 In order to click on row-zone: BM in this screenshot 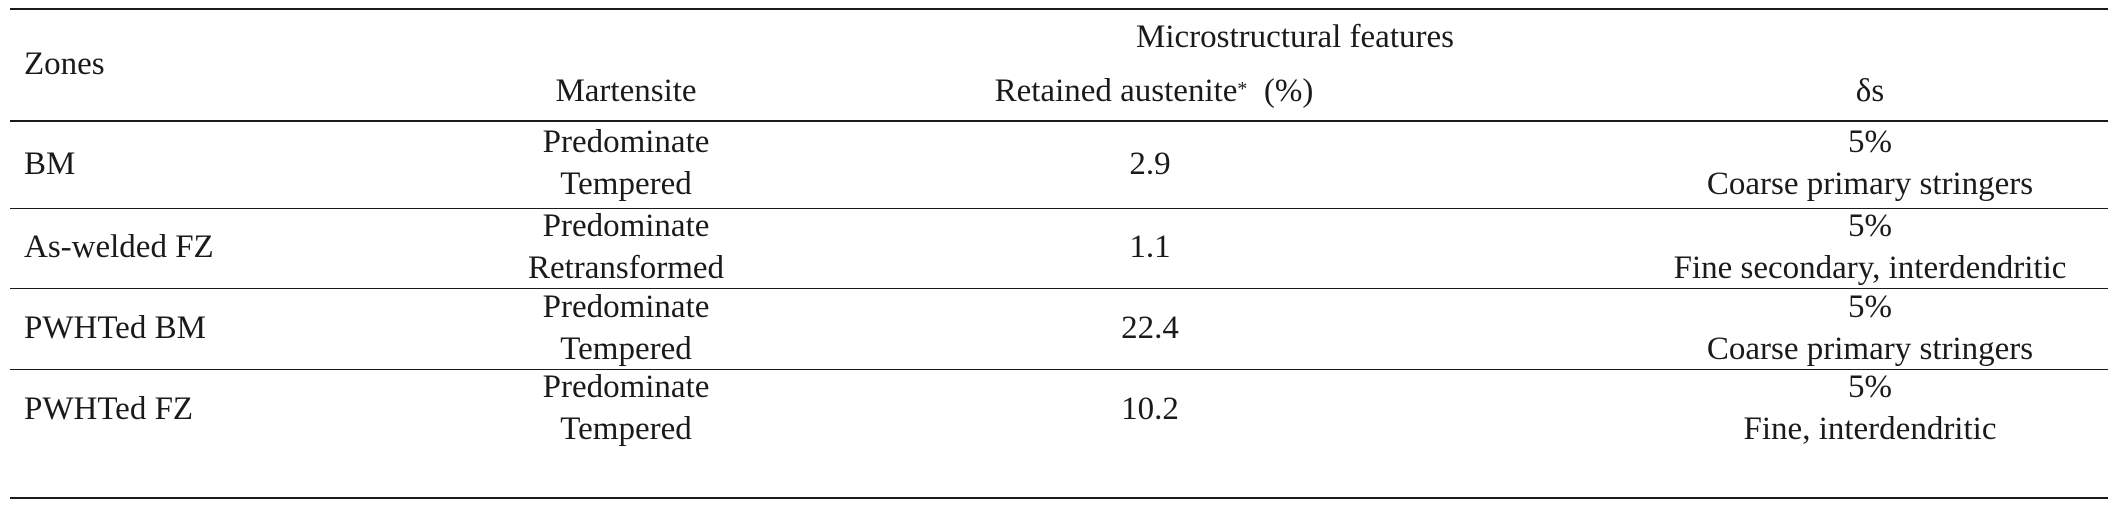, I will do `click(50, 164)`.